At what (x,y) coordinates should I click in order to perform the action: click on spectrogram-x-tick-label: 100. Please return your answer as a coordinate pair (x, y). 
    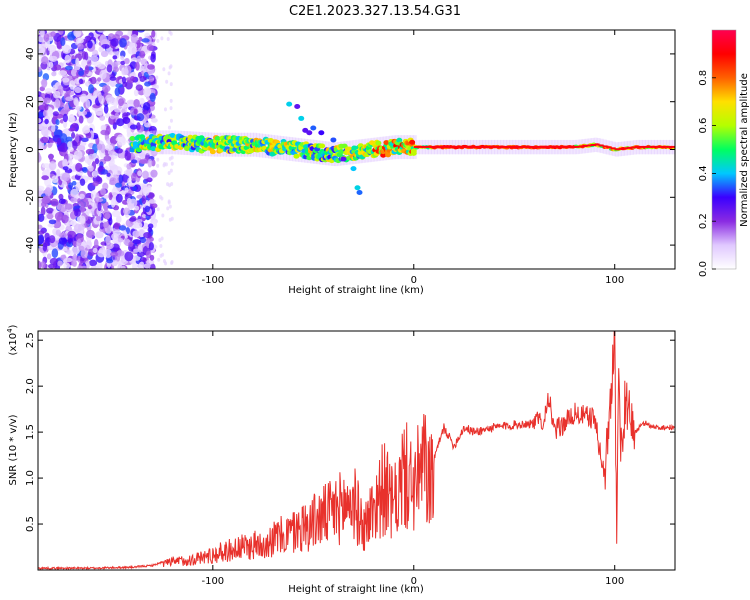
    Looking at the image, I should click on (614, 280).